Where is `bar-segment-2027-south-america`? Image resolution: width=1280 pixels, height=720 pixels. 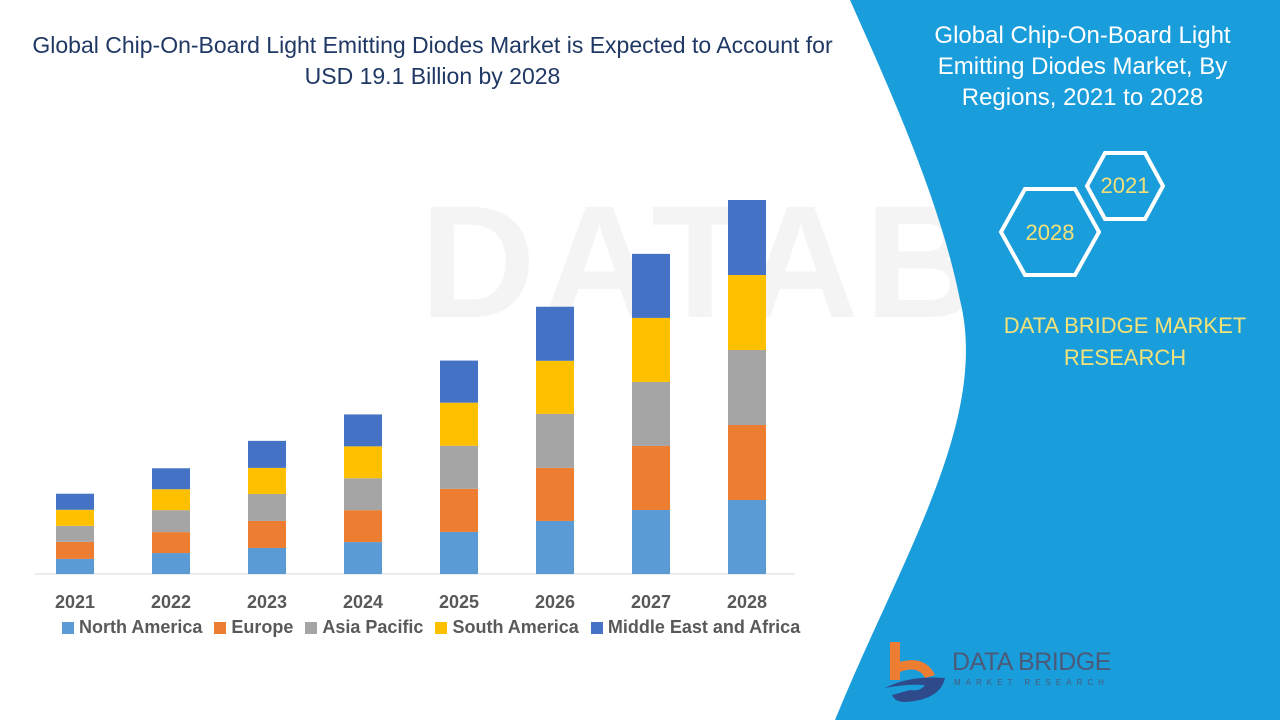
bar-segment-2027-south-america is located at coordinates (651, 349).